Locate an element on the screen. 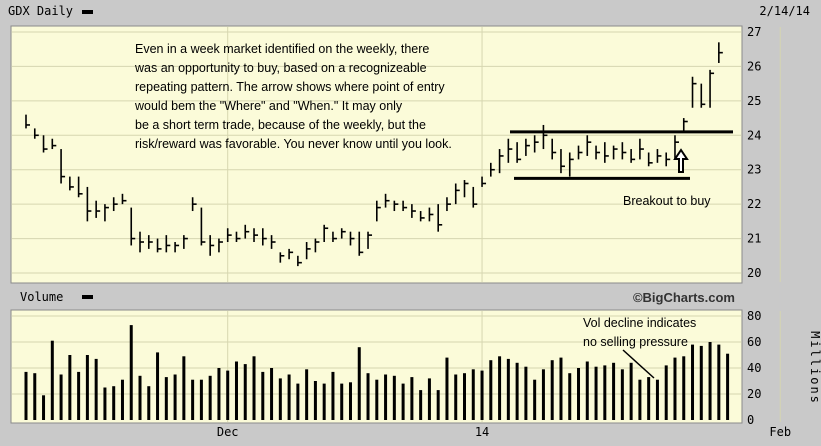 The image size is (821, 446). volume-note-line: no selling pressure is located at coordinates (635, 342).